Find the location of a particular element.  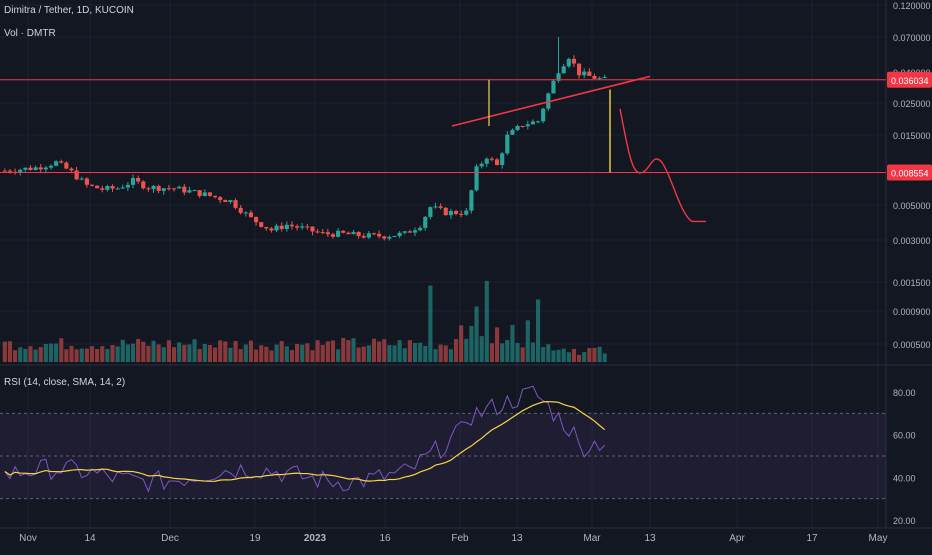

rsi-legend: RSI (14, close, SMA, 14, 2) is located at coordinates (65, 382).